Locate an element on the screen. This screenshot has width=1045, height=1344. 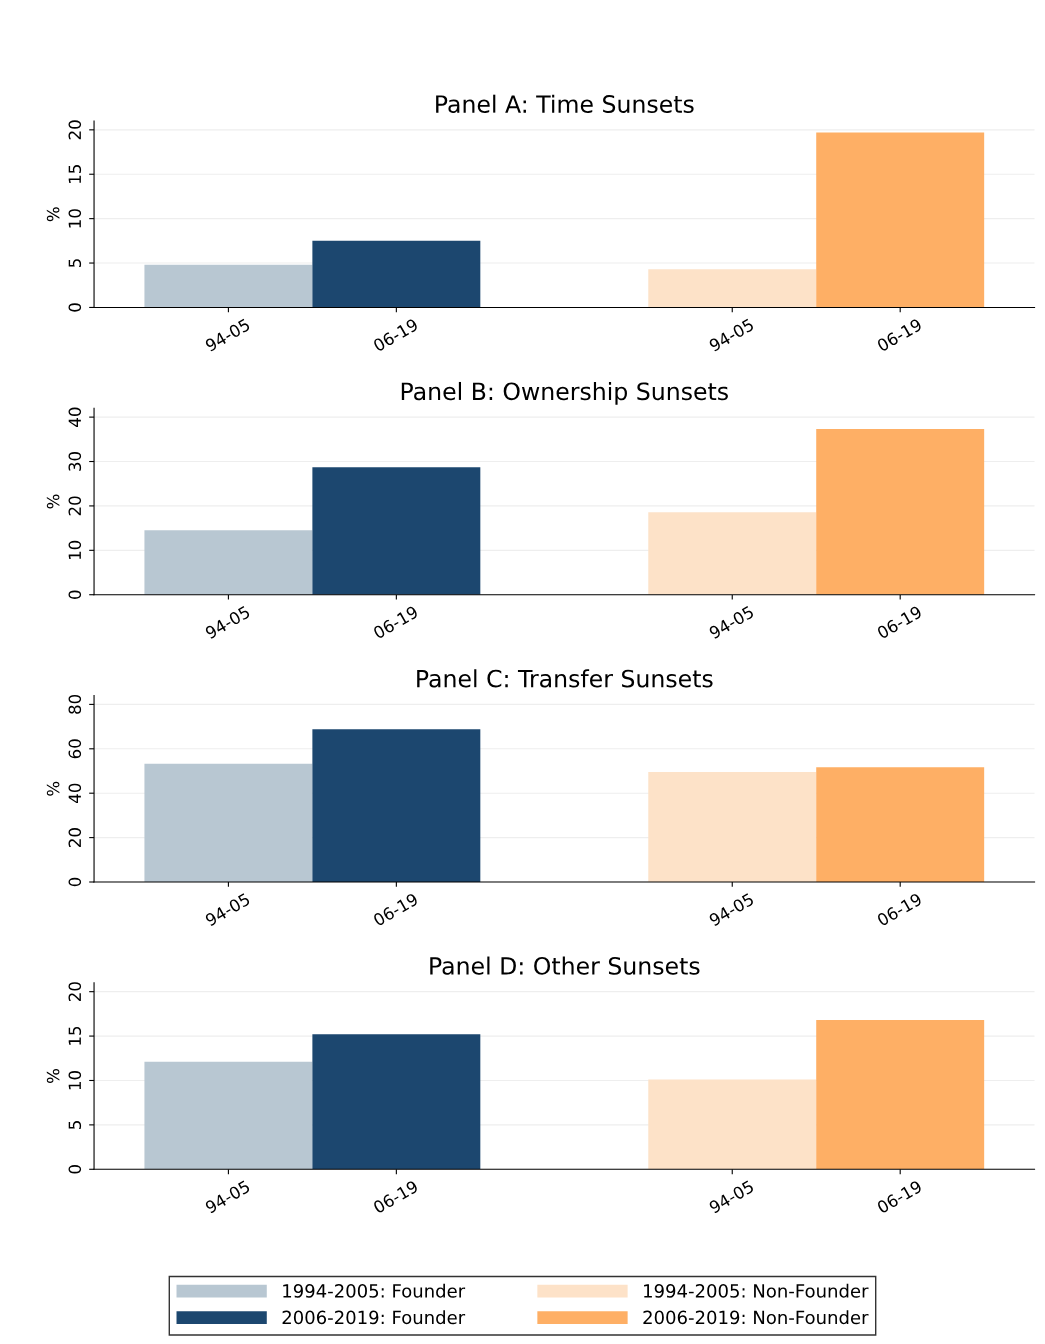
legend-label: 2006-2019: Non-Founder is located at coordinates (756, 1317).